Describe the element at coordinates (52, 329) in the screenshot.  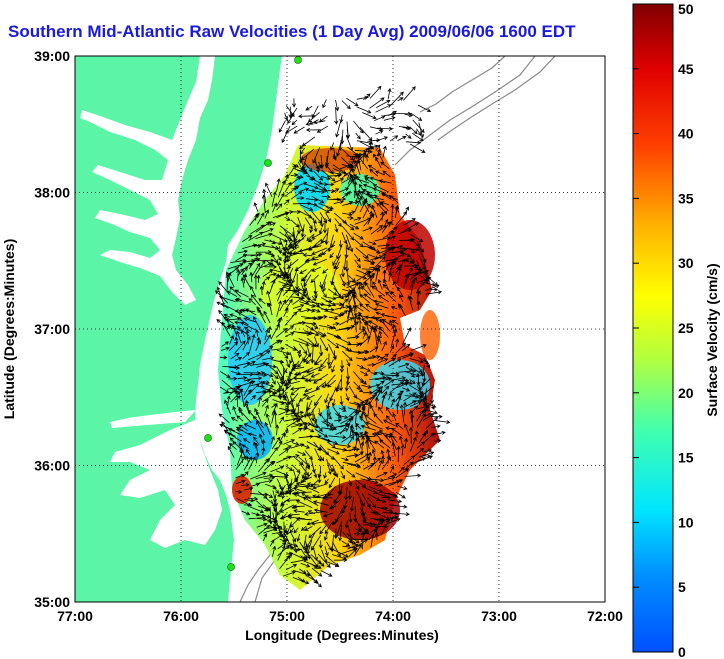
I see `y-tick-label: 37:00` at that location.